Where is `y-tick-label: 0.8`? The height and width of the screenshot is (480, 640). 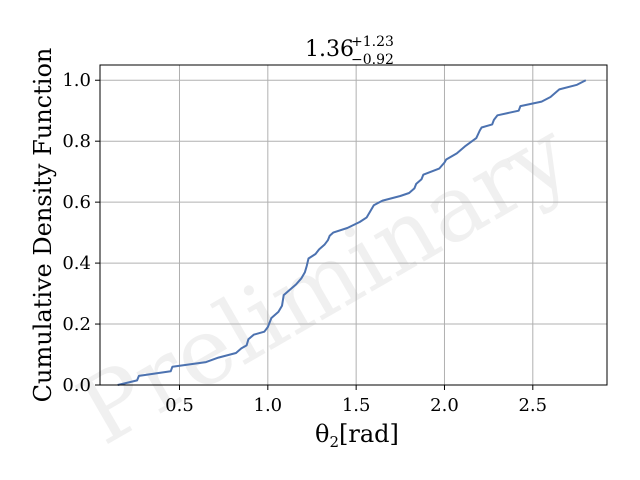
y-tick-label: 0.8 is located at coordinates (76, 141).